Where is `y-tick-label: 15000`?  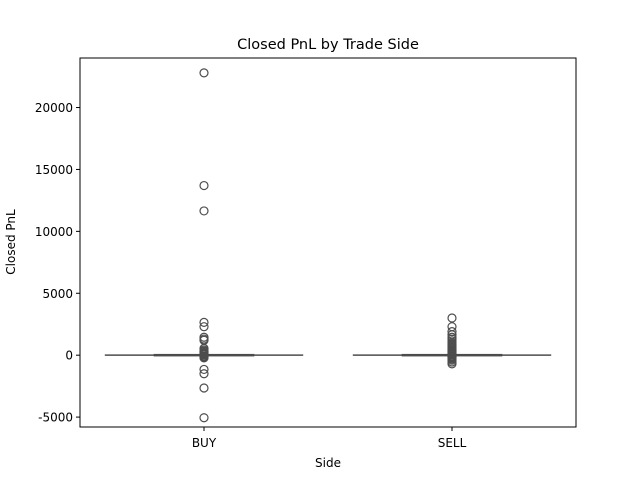 y-tick-label: 15000 is located at coordinates (54, 170).